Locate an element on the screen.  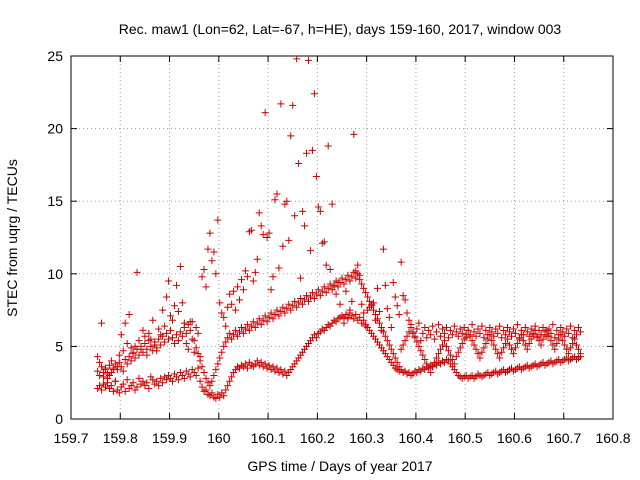
x-tick-label: 160.3 is located at coordinates (366, 438).